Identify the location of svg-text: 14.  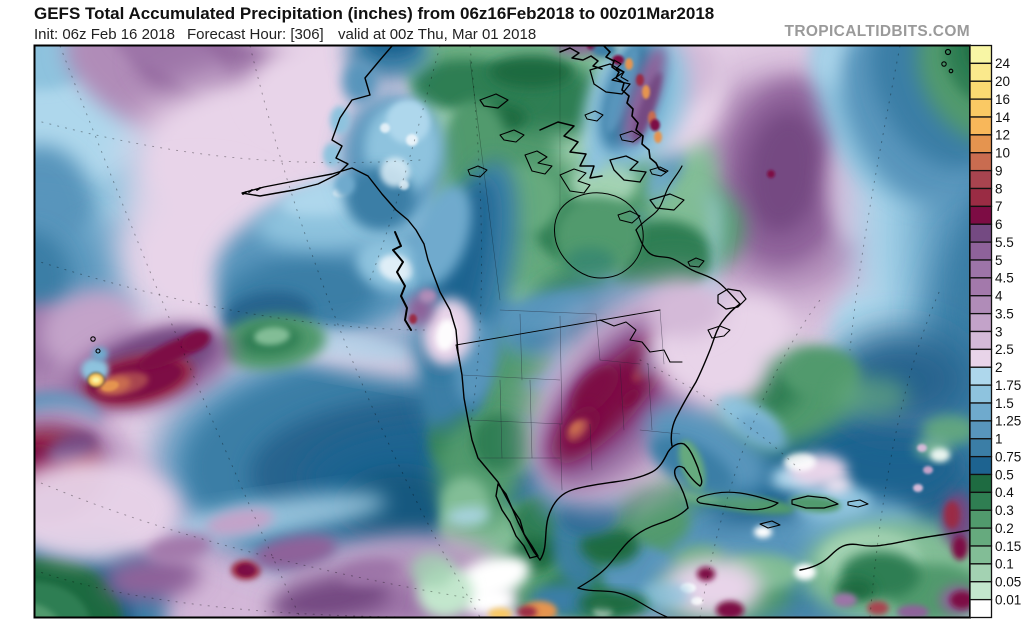
(1003, 117).